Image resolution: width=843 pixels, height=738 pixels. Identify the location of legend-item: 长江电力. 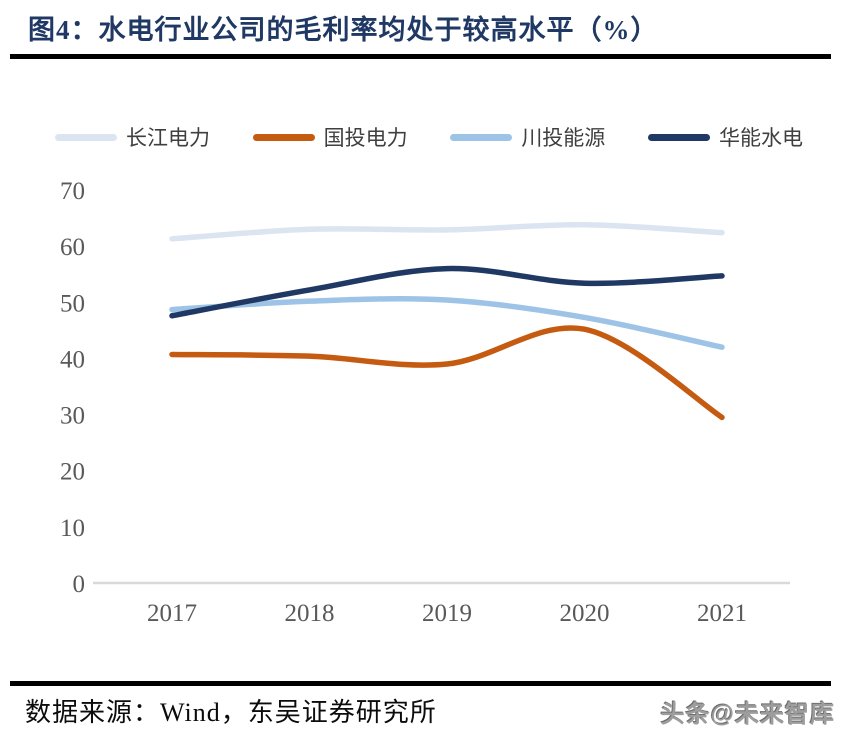
(132, 137).